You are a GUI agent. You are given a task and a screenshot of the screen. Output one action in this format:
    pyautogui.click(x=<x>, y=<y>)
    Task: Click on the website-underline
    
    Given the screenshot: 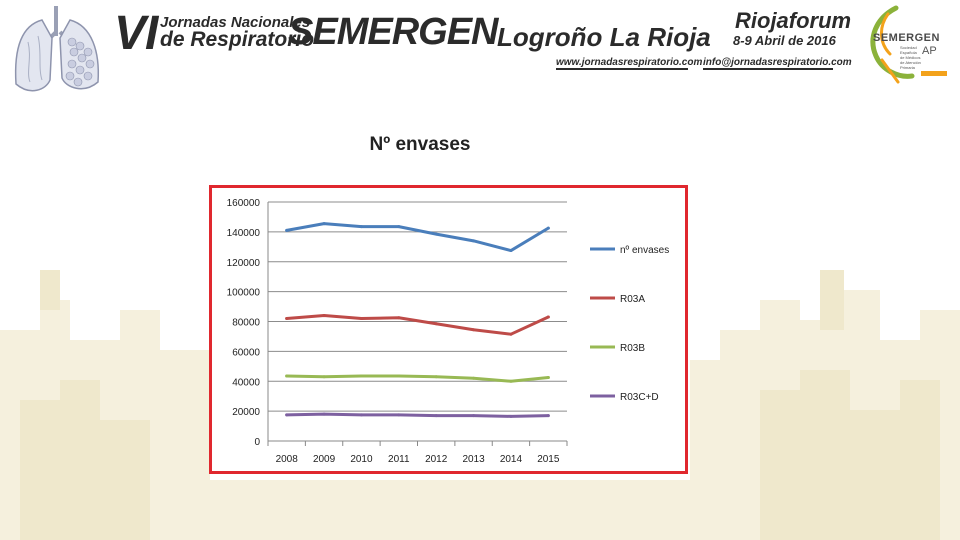 What is the action you would take?
    pyautogui.click(x=622, y=69)
    